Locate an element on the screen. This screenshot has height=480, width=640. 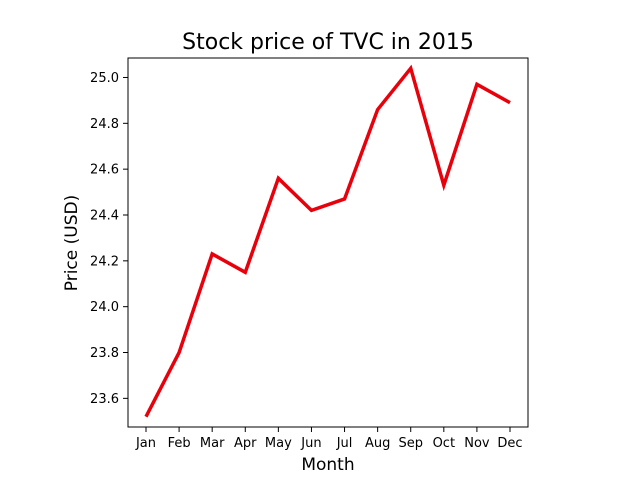
x-tick-label-aug: Aug is located at coordinates (377, 443).